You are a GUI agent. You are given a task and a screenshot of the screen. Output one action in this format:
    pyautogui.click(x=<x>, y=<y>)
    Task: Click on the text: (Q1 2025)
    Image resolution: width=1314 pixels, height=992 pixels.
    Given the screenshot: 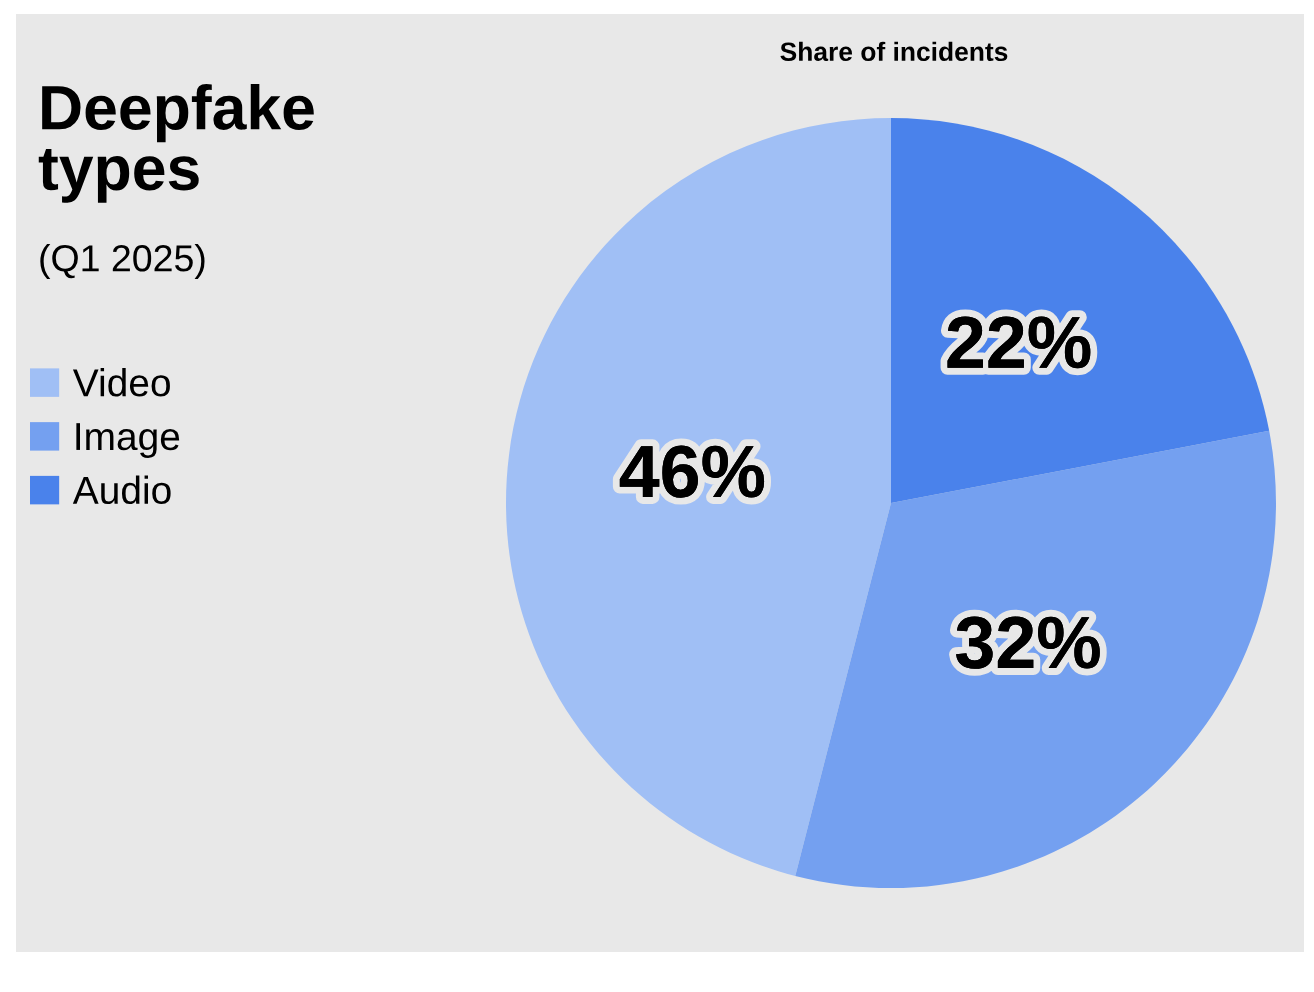 What is the action you would take?
    pyautogui.click(x=122, y=261)
    